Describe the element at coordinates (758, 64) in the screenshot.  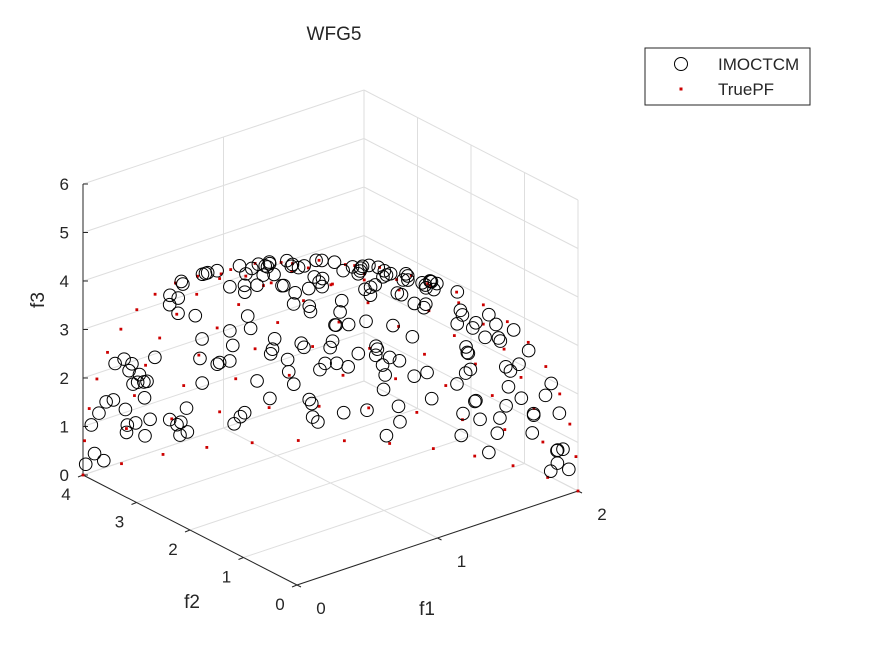
I see `legend-imoctcm-label: IMOCTCM` at that location.